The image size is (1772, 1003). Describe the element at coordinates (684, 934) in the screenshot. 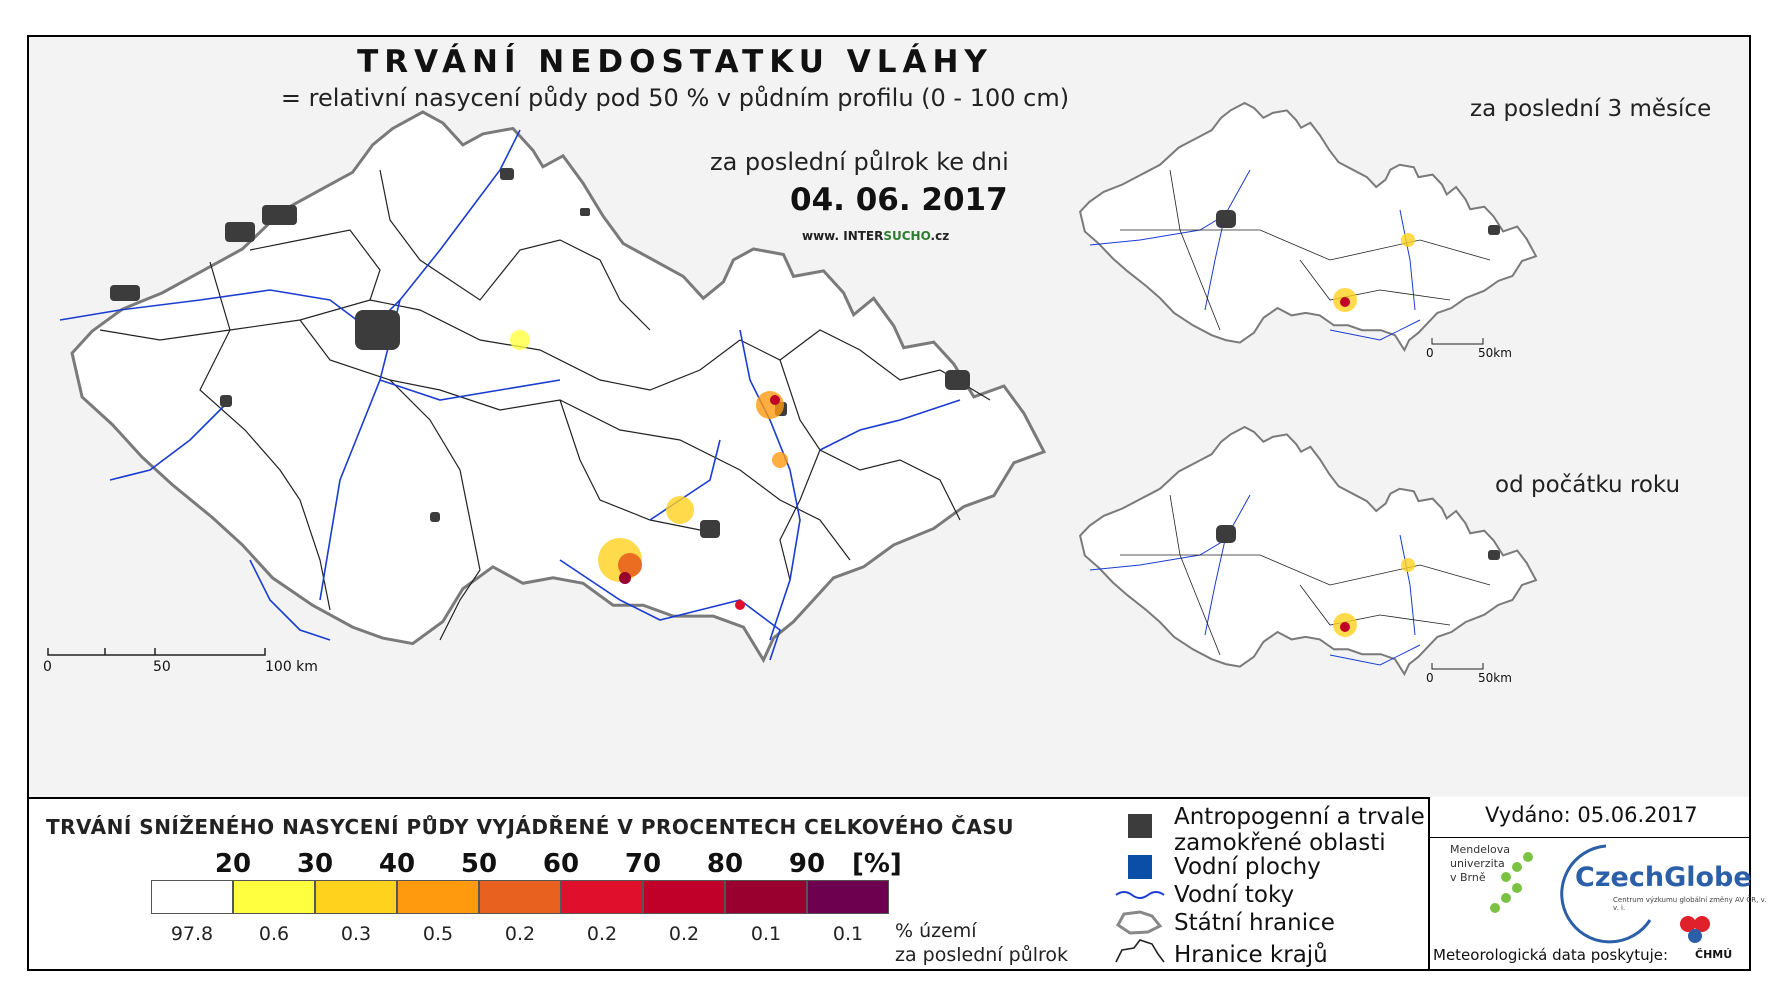

I see `legend-share-6: 0.2` at that location.